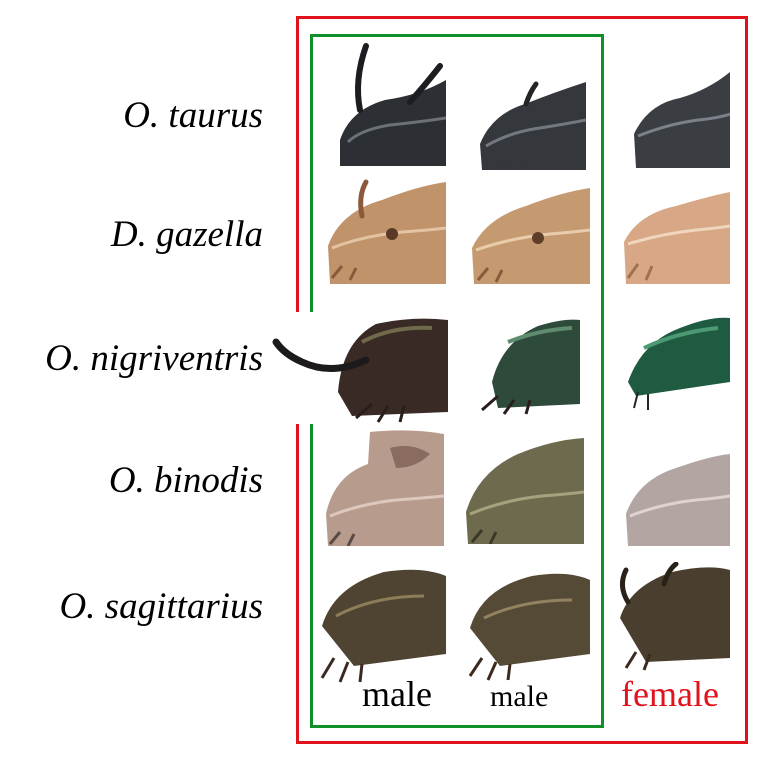 The image size is (768, 765). I want to click on o-nigriventris-minor-male-photo, so click(524, 365).